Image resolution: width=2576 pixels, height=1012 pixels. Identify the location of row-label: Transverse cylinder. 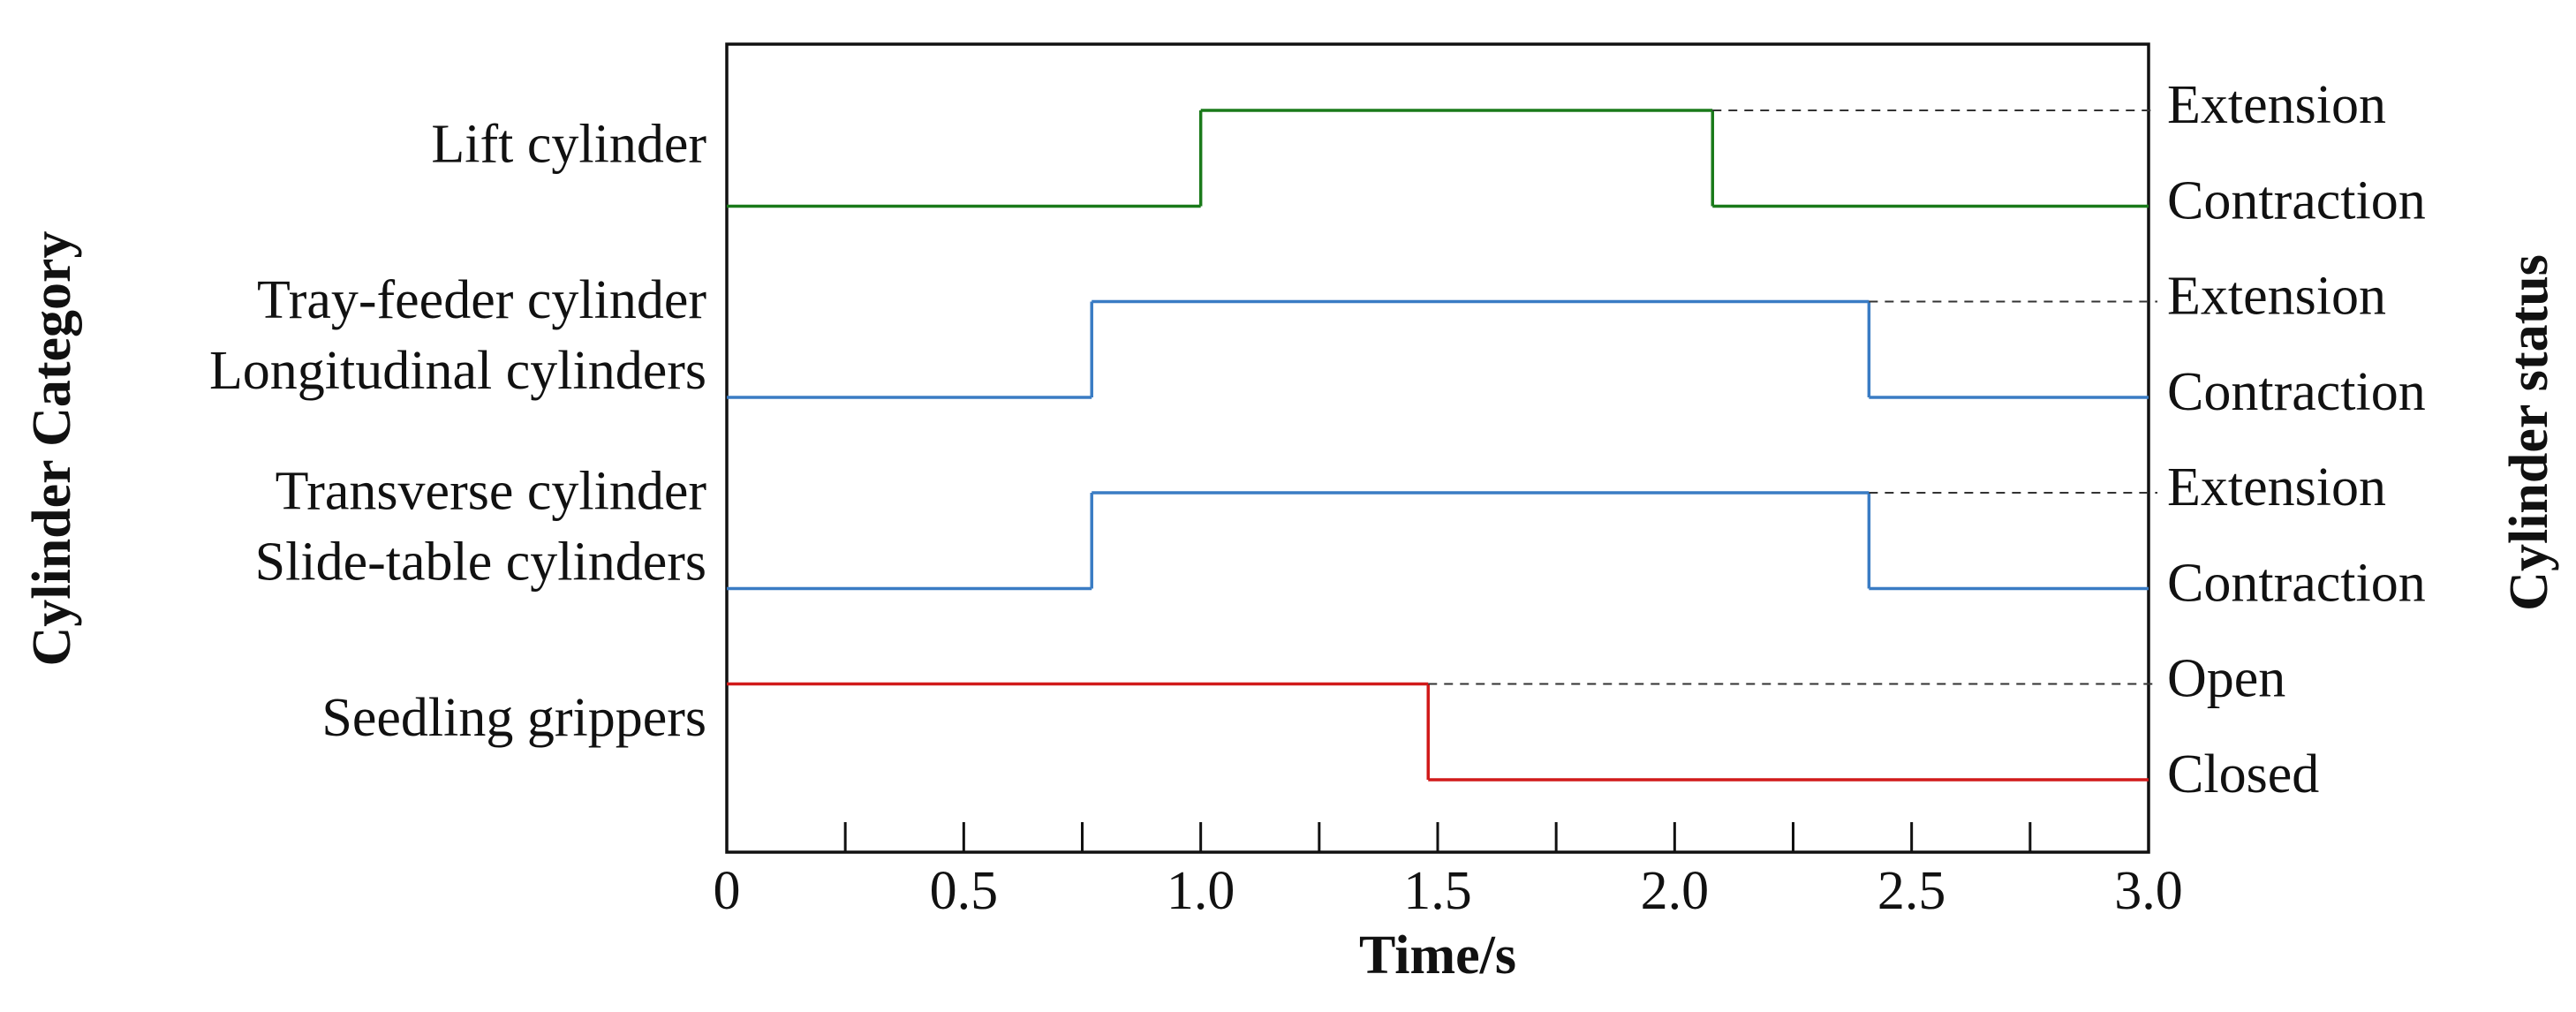
(491, 491).